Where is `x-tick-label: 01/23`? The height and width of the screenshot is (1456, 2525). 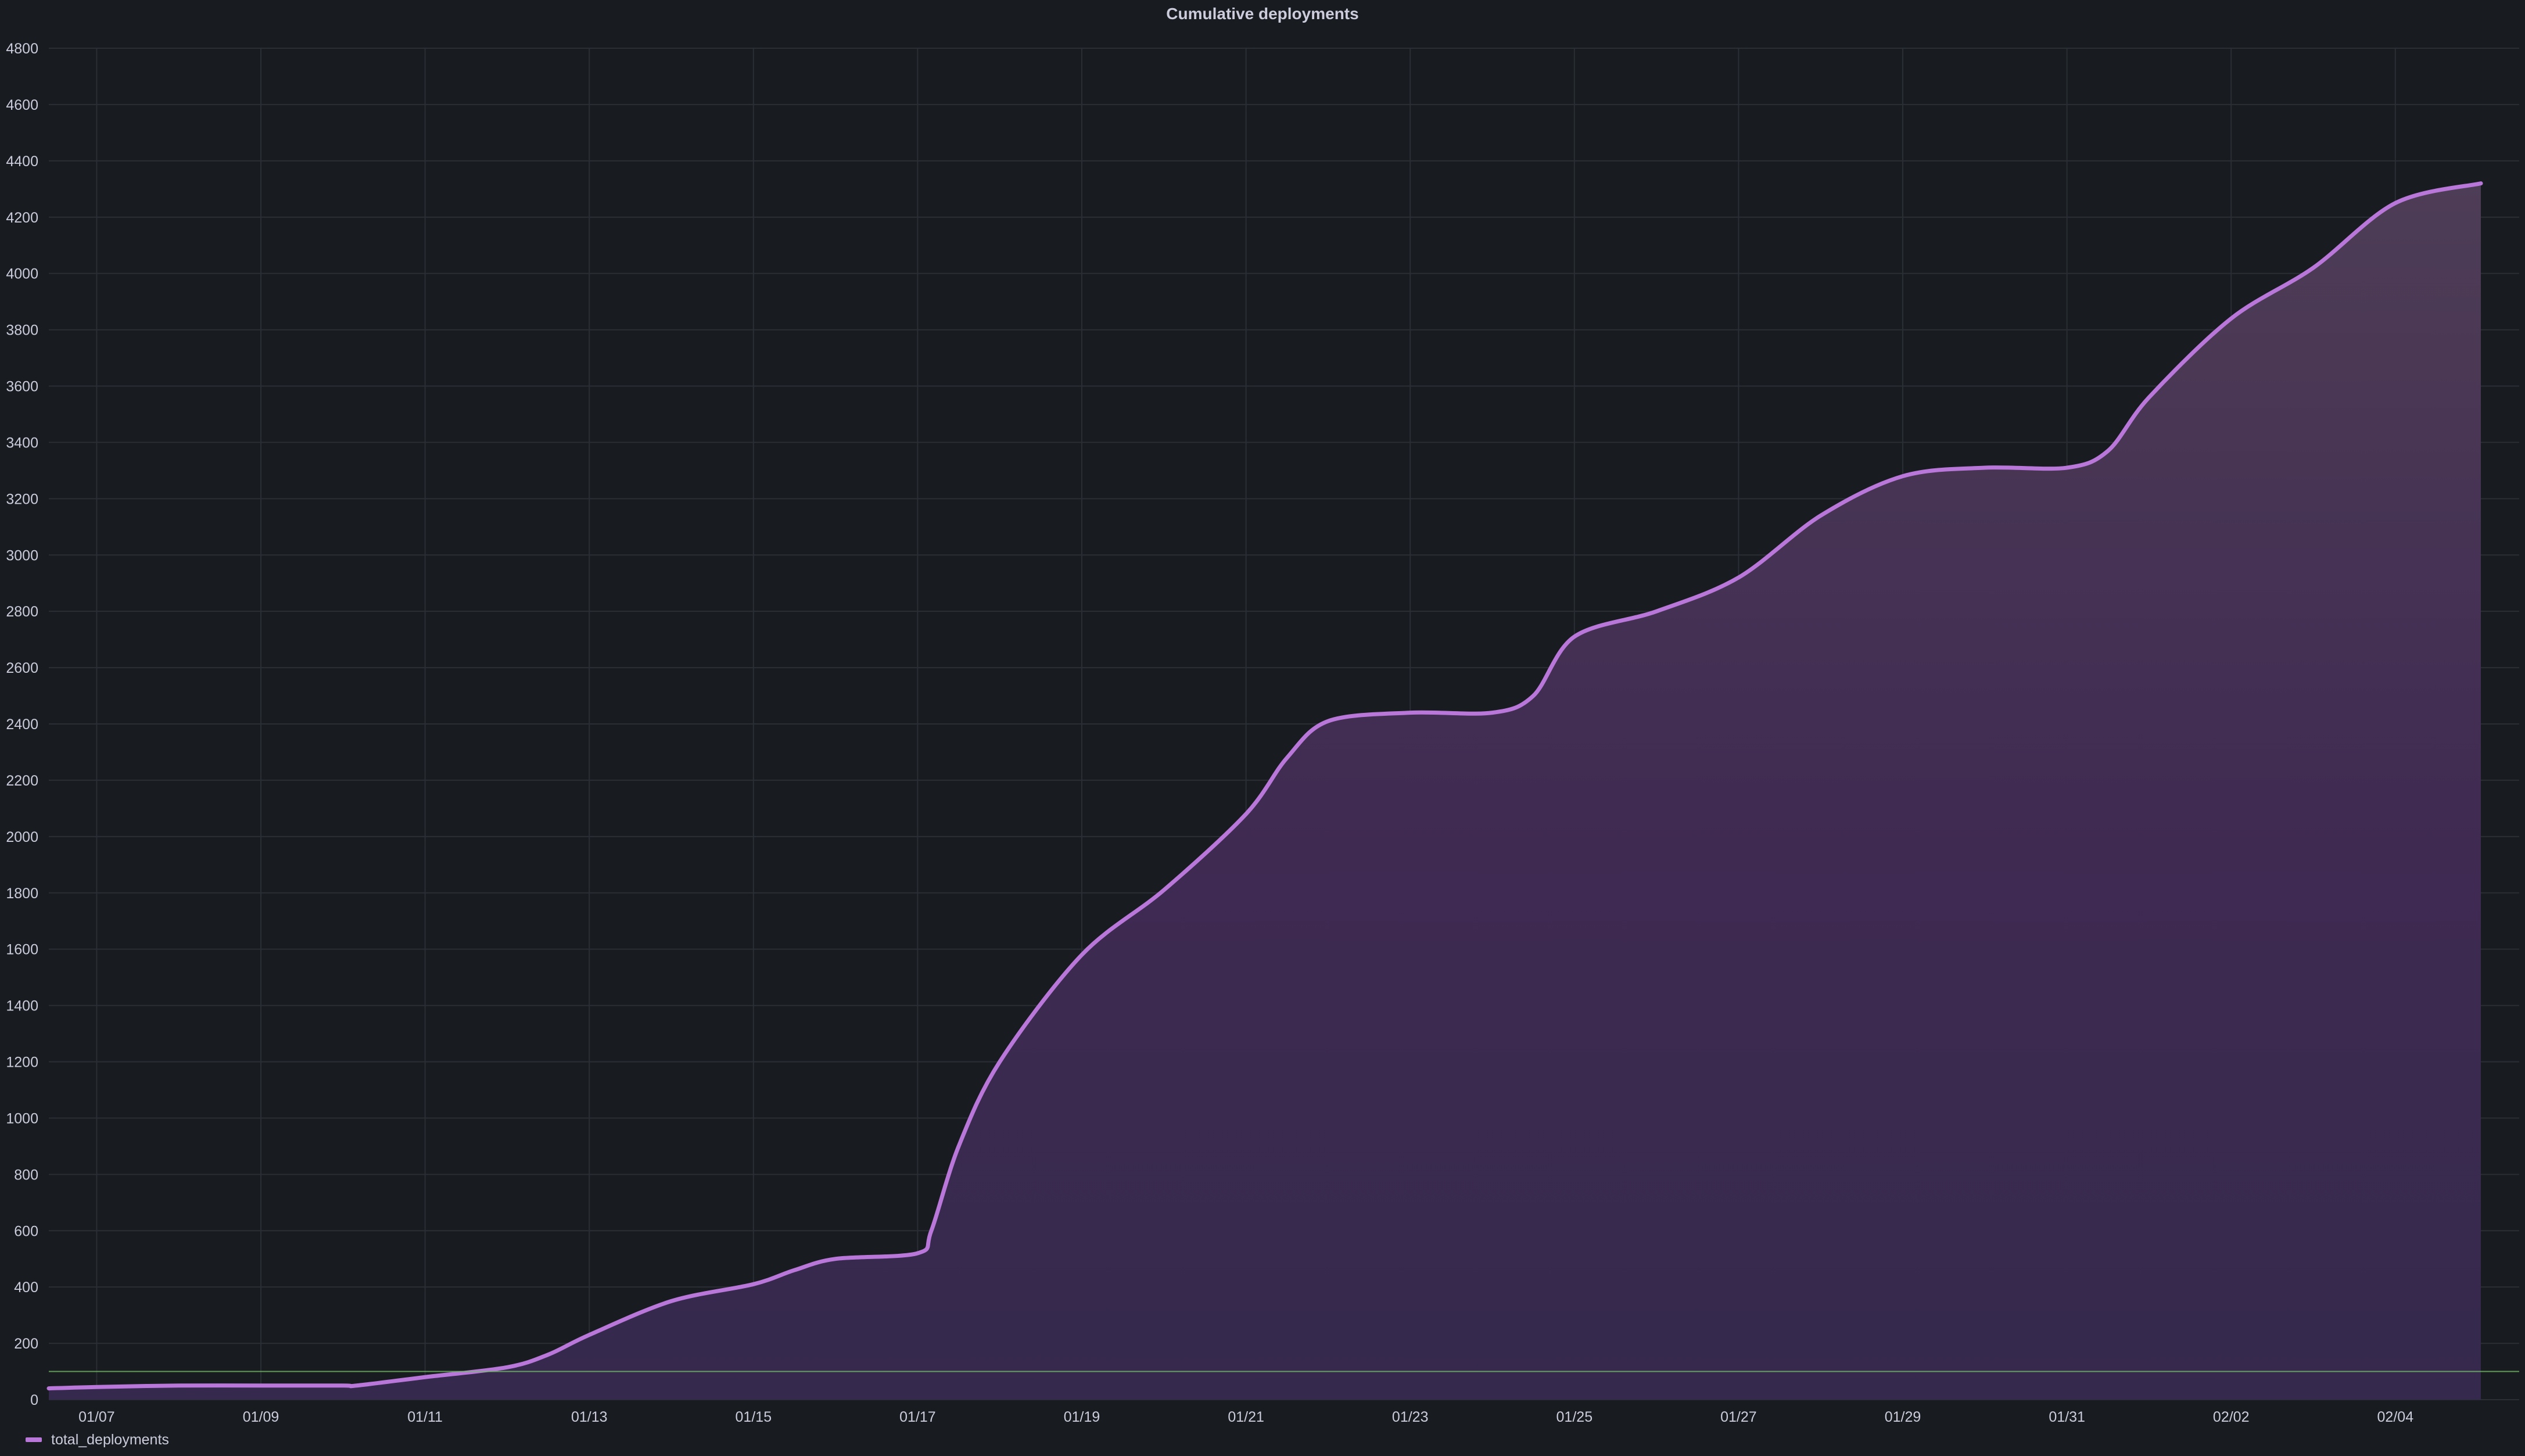 x-tick-label: 01/23 is located at coordinates (1411, 1417).